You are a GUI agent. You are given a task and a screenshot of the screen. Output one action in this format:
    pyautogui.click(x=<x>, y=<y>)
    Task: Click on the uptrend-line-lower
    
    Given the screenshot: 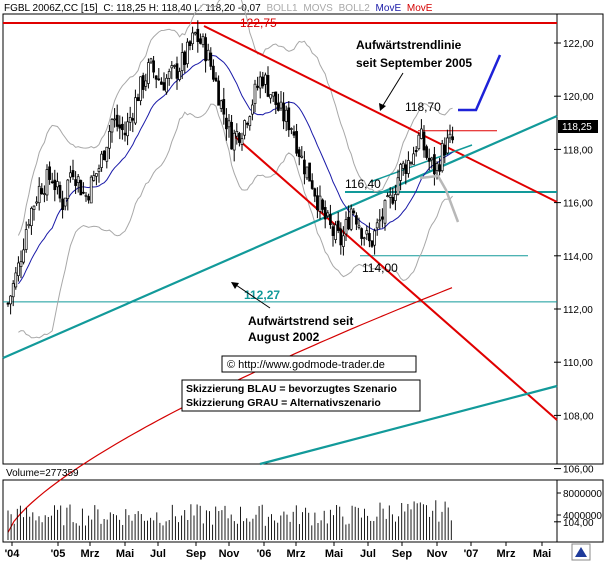 What is the action you would take?
    pyautogui.click(x=408, y=425)
    